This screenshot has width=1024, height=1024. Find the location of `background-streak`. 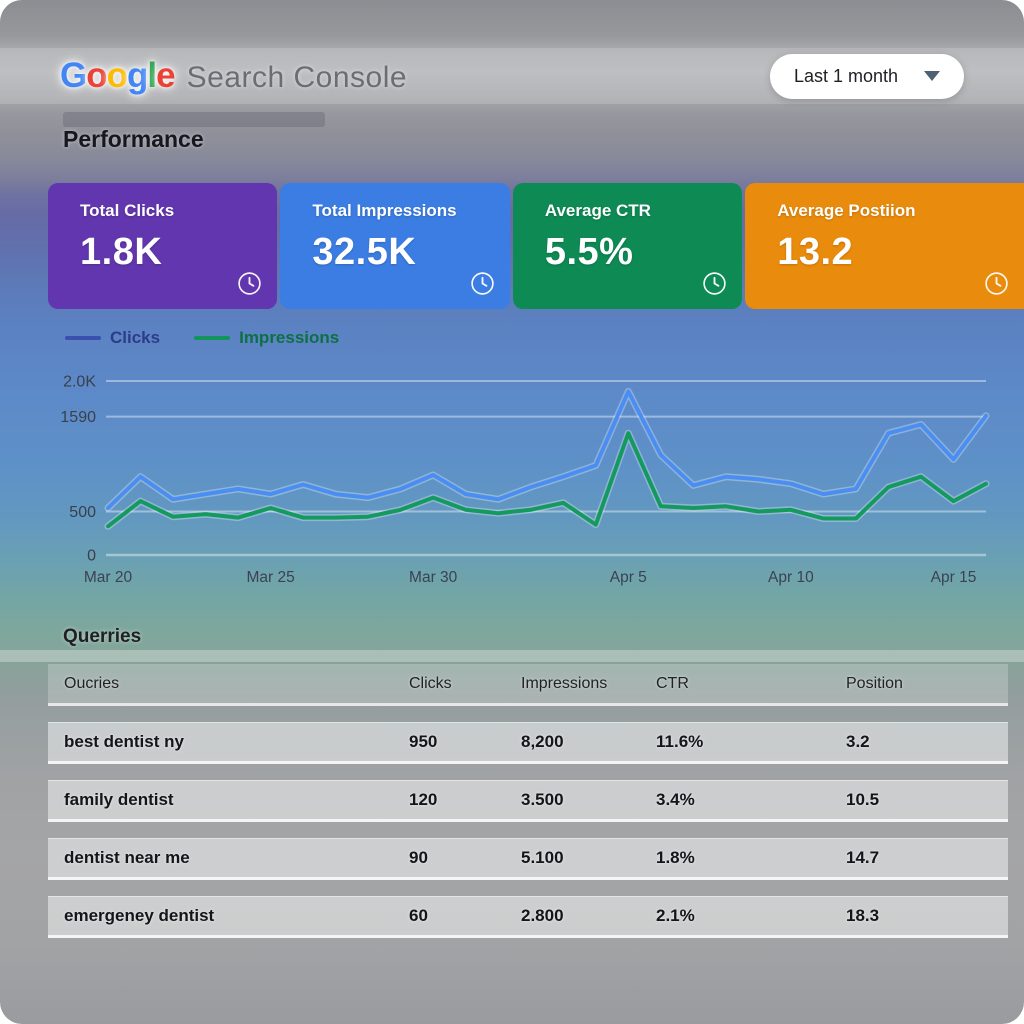

background-streak is located at coordinates (512, 656).